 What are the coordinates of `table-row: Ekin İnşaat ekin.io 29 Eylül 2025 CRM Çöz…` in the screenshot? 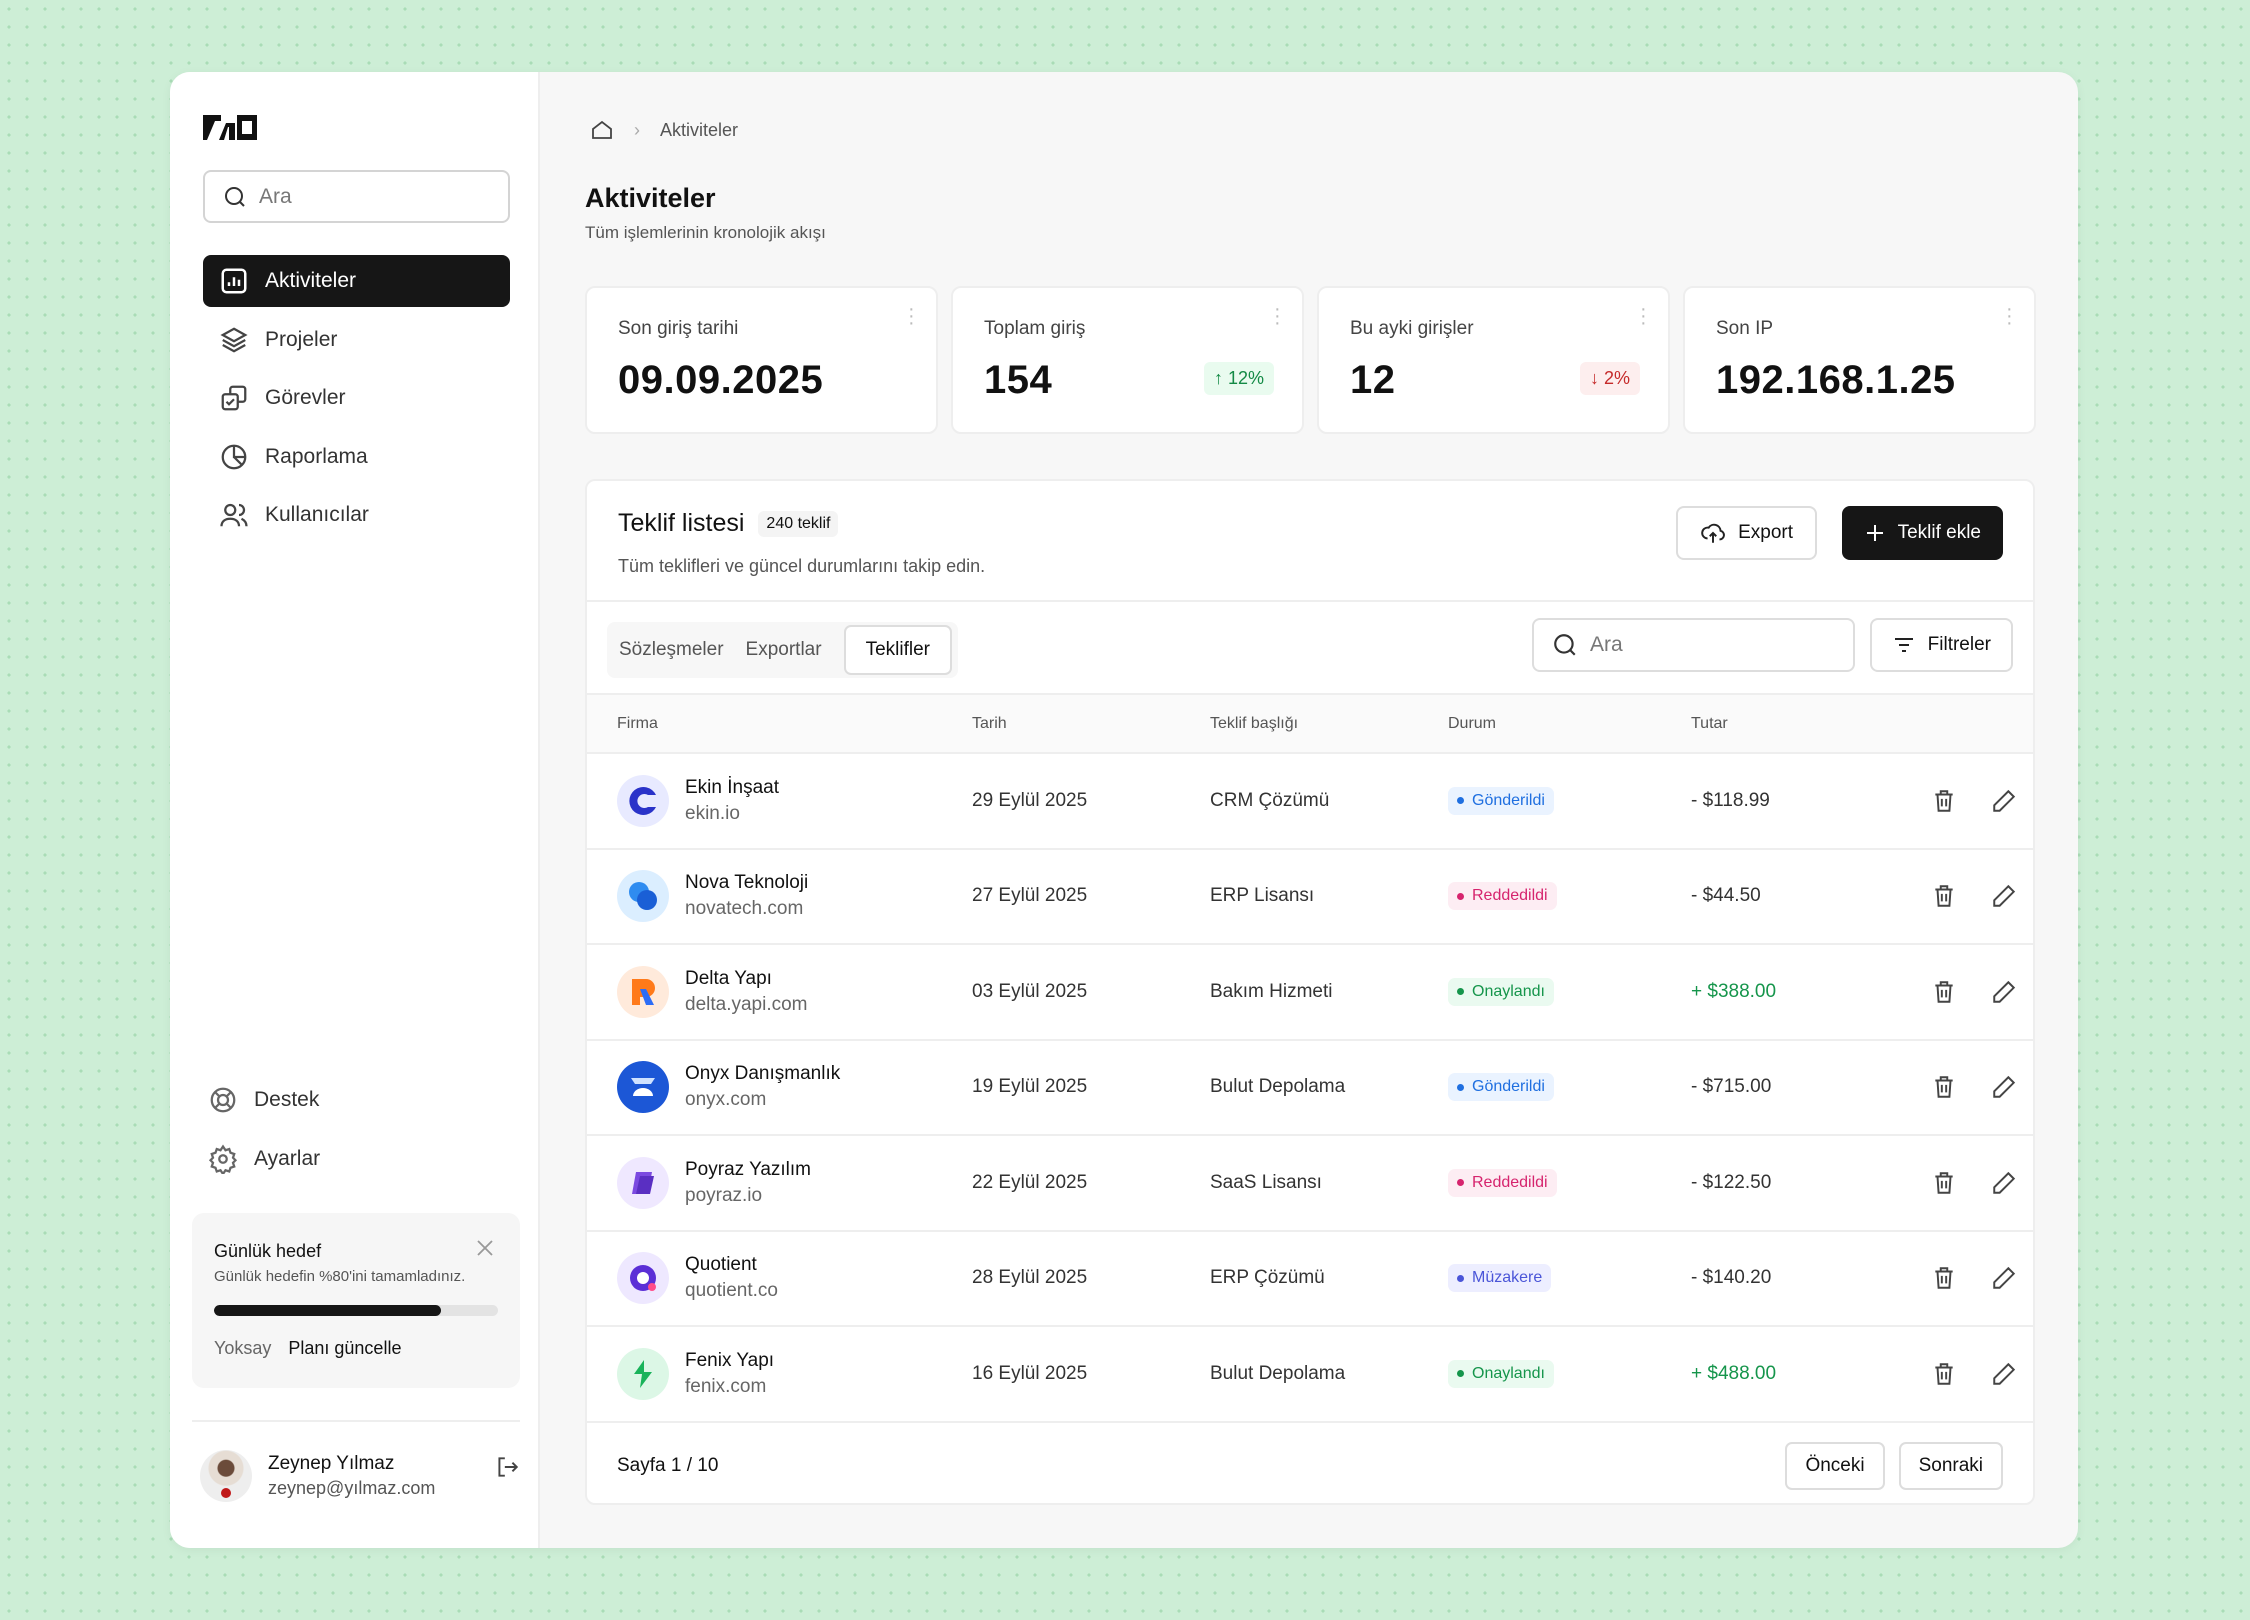 It's located at (1310, 802).